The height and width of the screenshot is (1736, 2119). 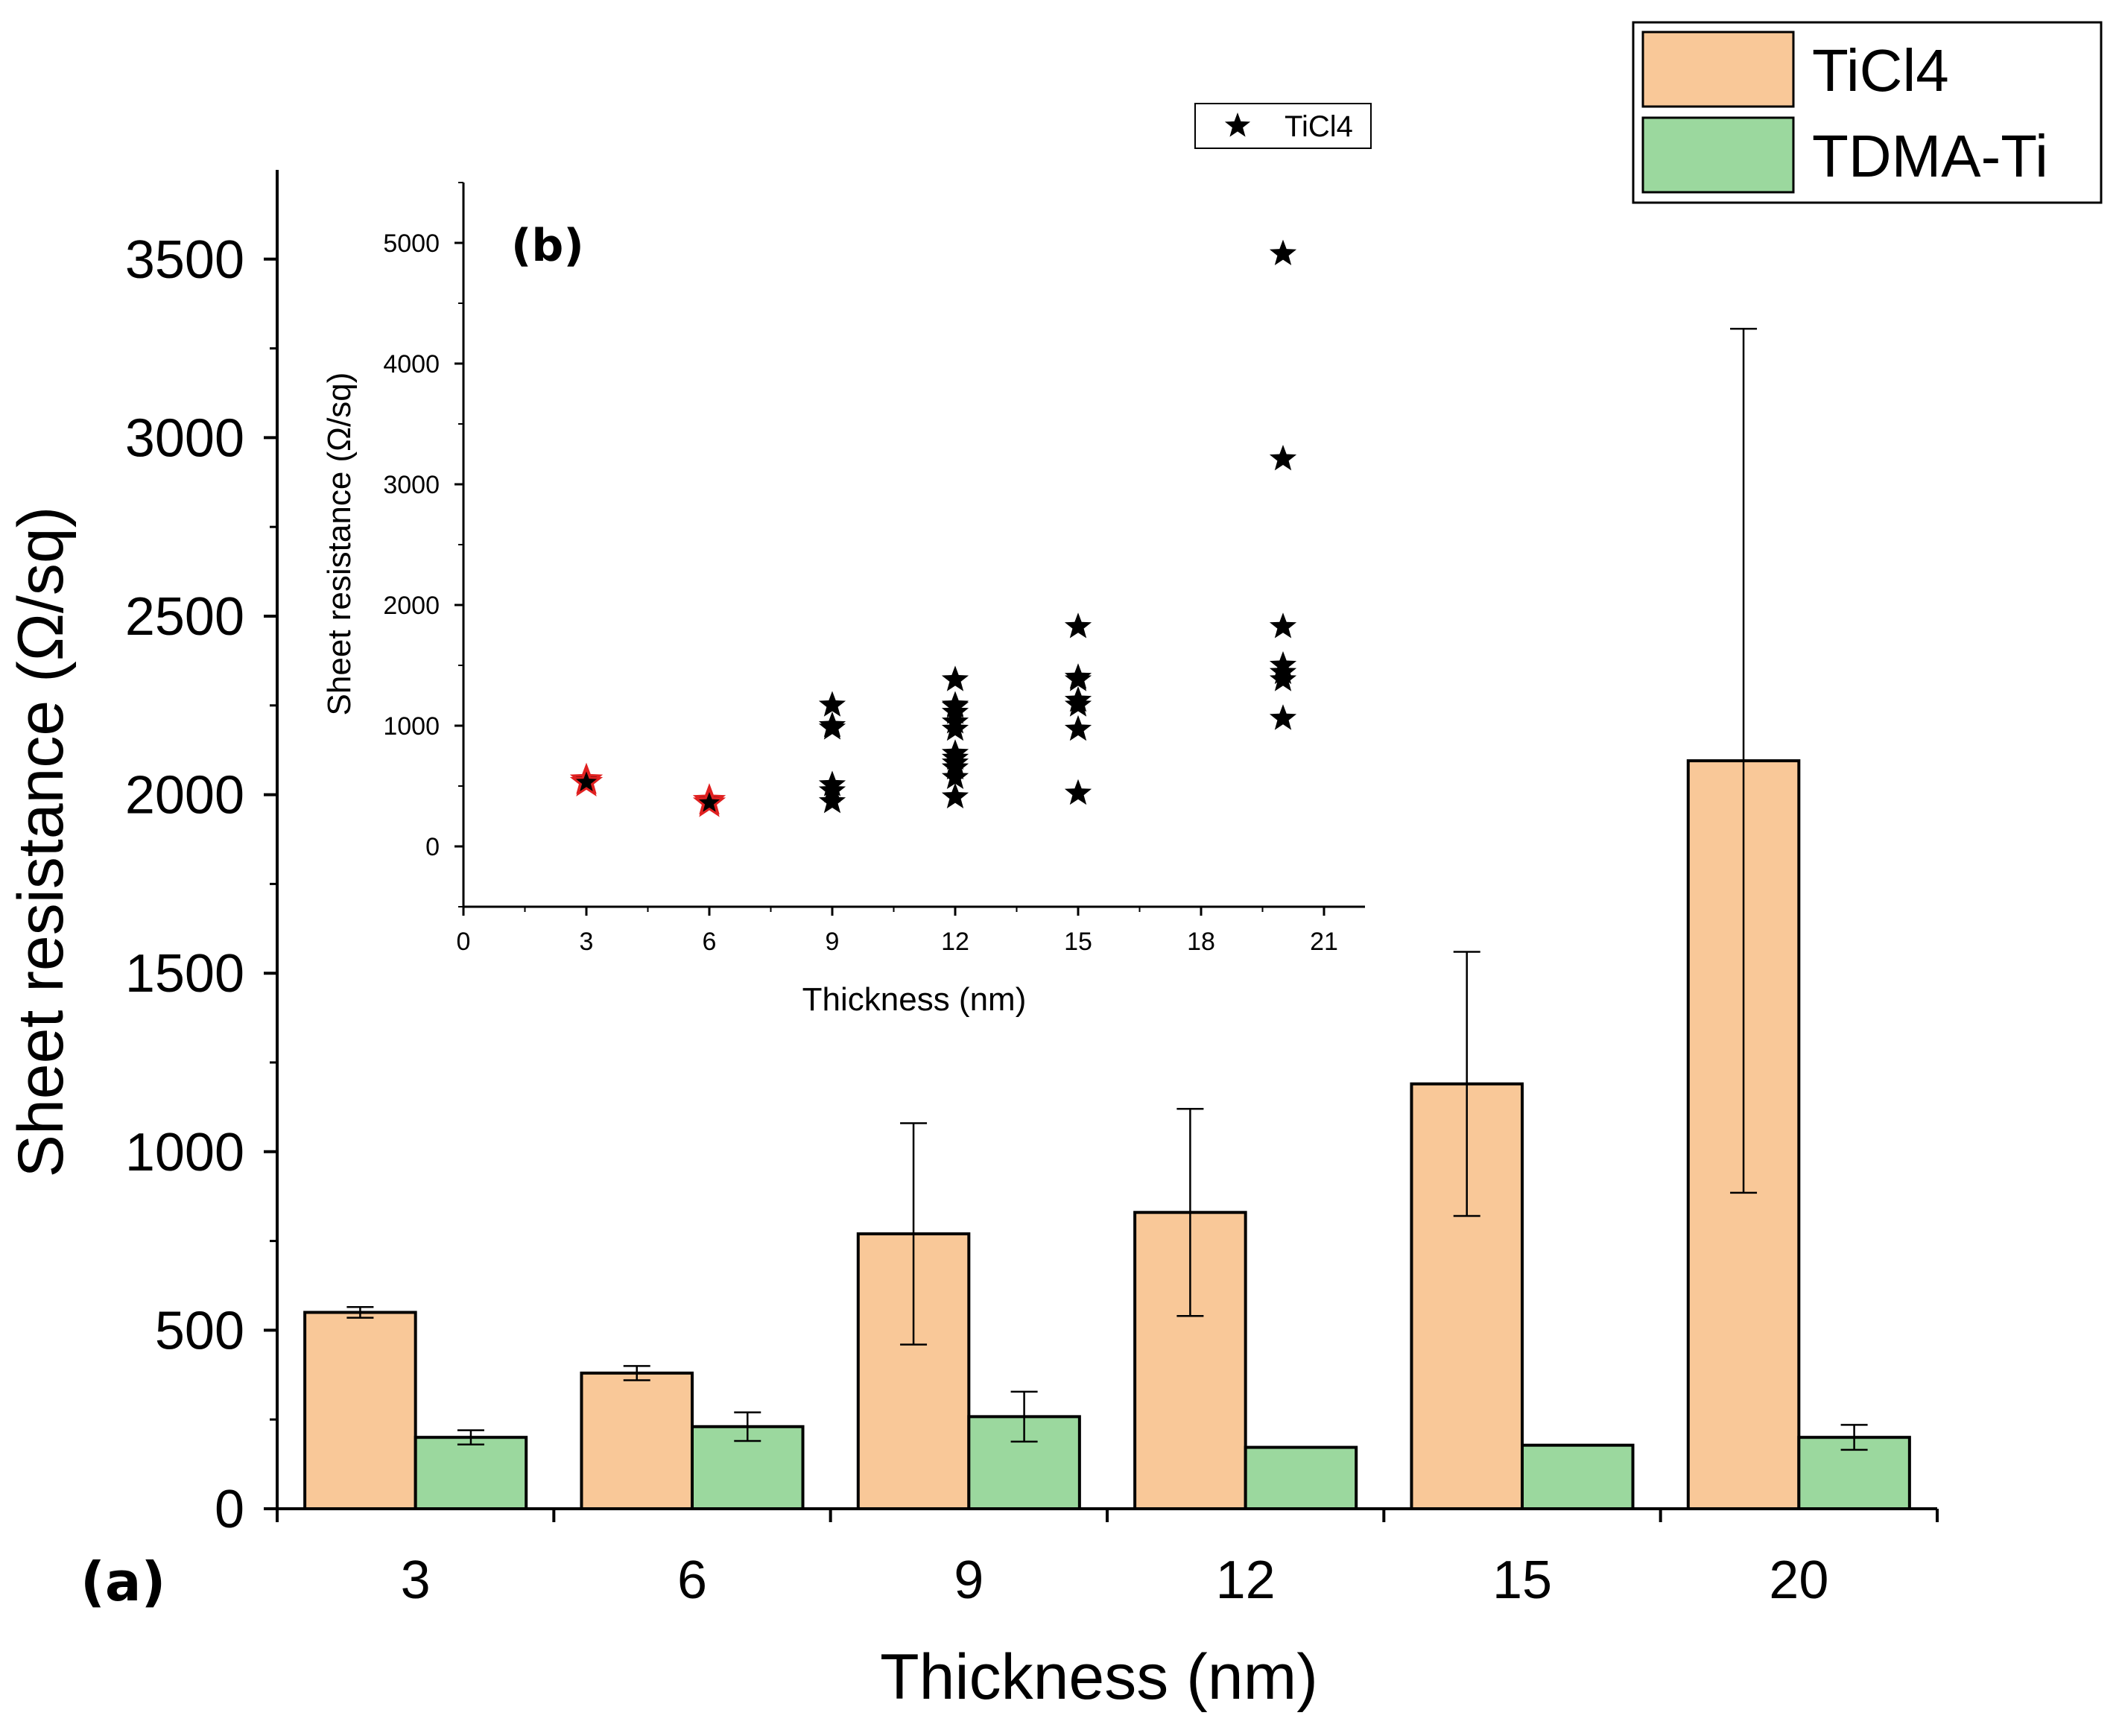 I want to click on inset-x-tick-label: 9, so click(x=833, y=942).